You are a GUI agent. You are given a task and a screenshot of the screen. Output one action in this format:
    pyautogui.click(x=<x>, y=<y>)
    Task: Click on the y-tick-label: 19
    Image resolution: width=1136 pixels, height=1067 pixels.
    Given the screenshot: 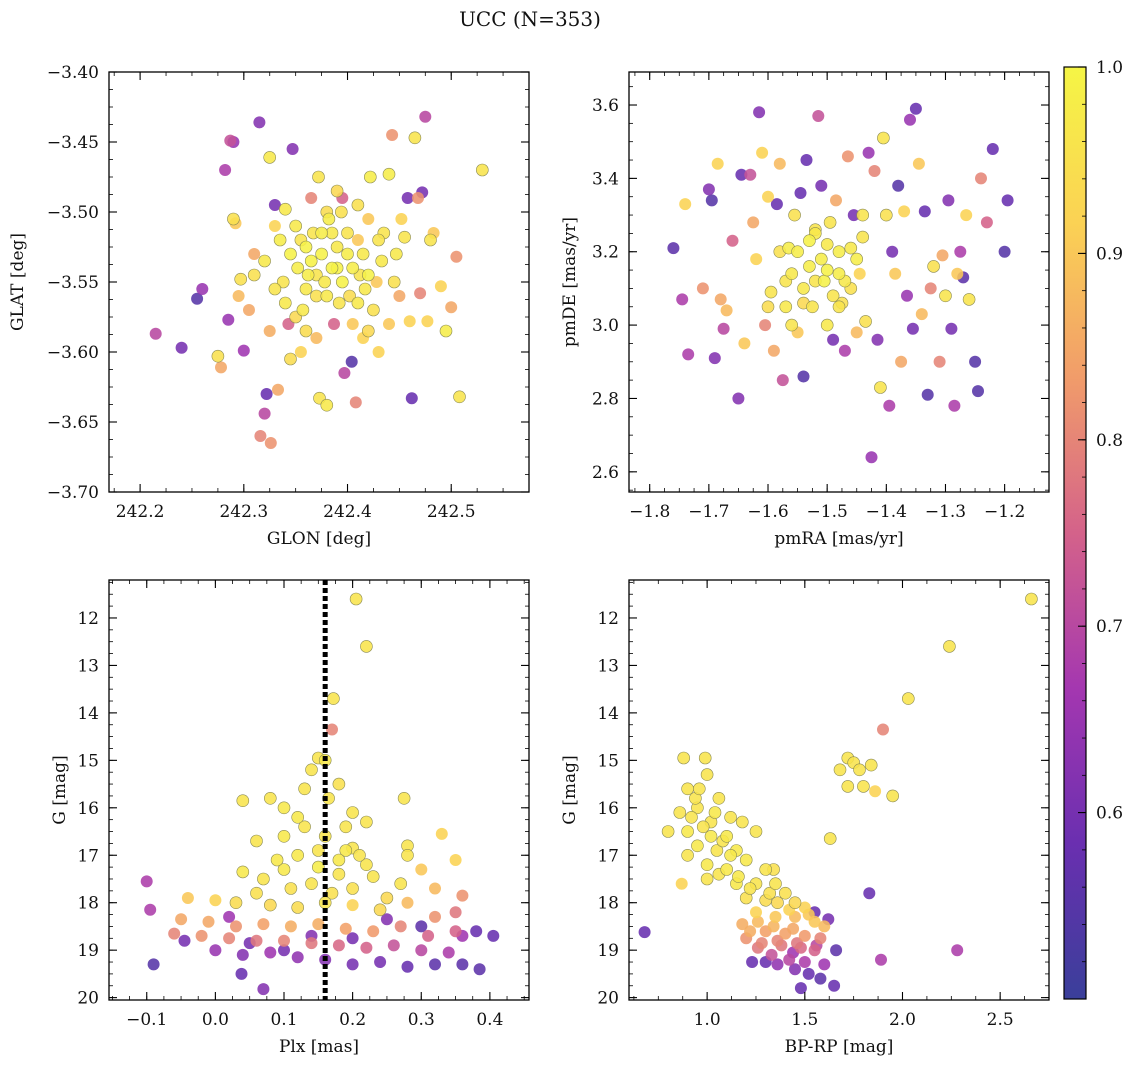 What is the action you would take?
    pyautogui.click(x=608, y=951)
    